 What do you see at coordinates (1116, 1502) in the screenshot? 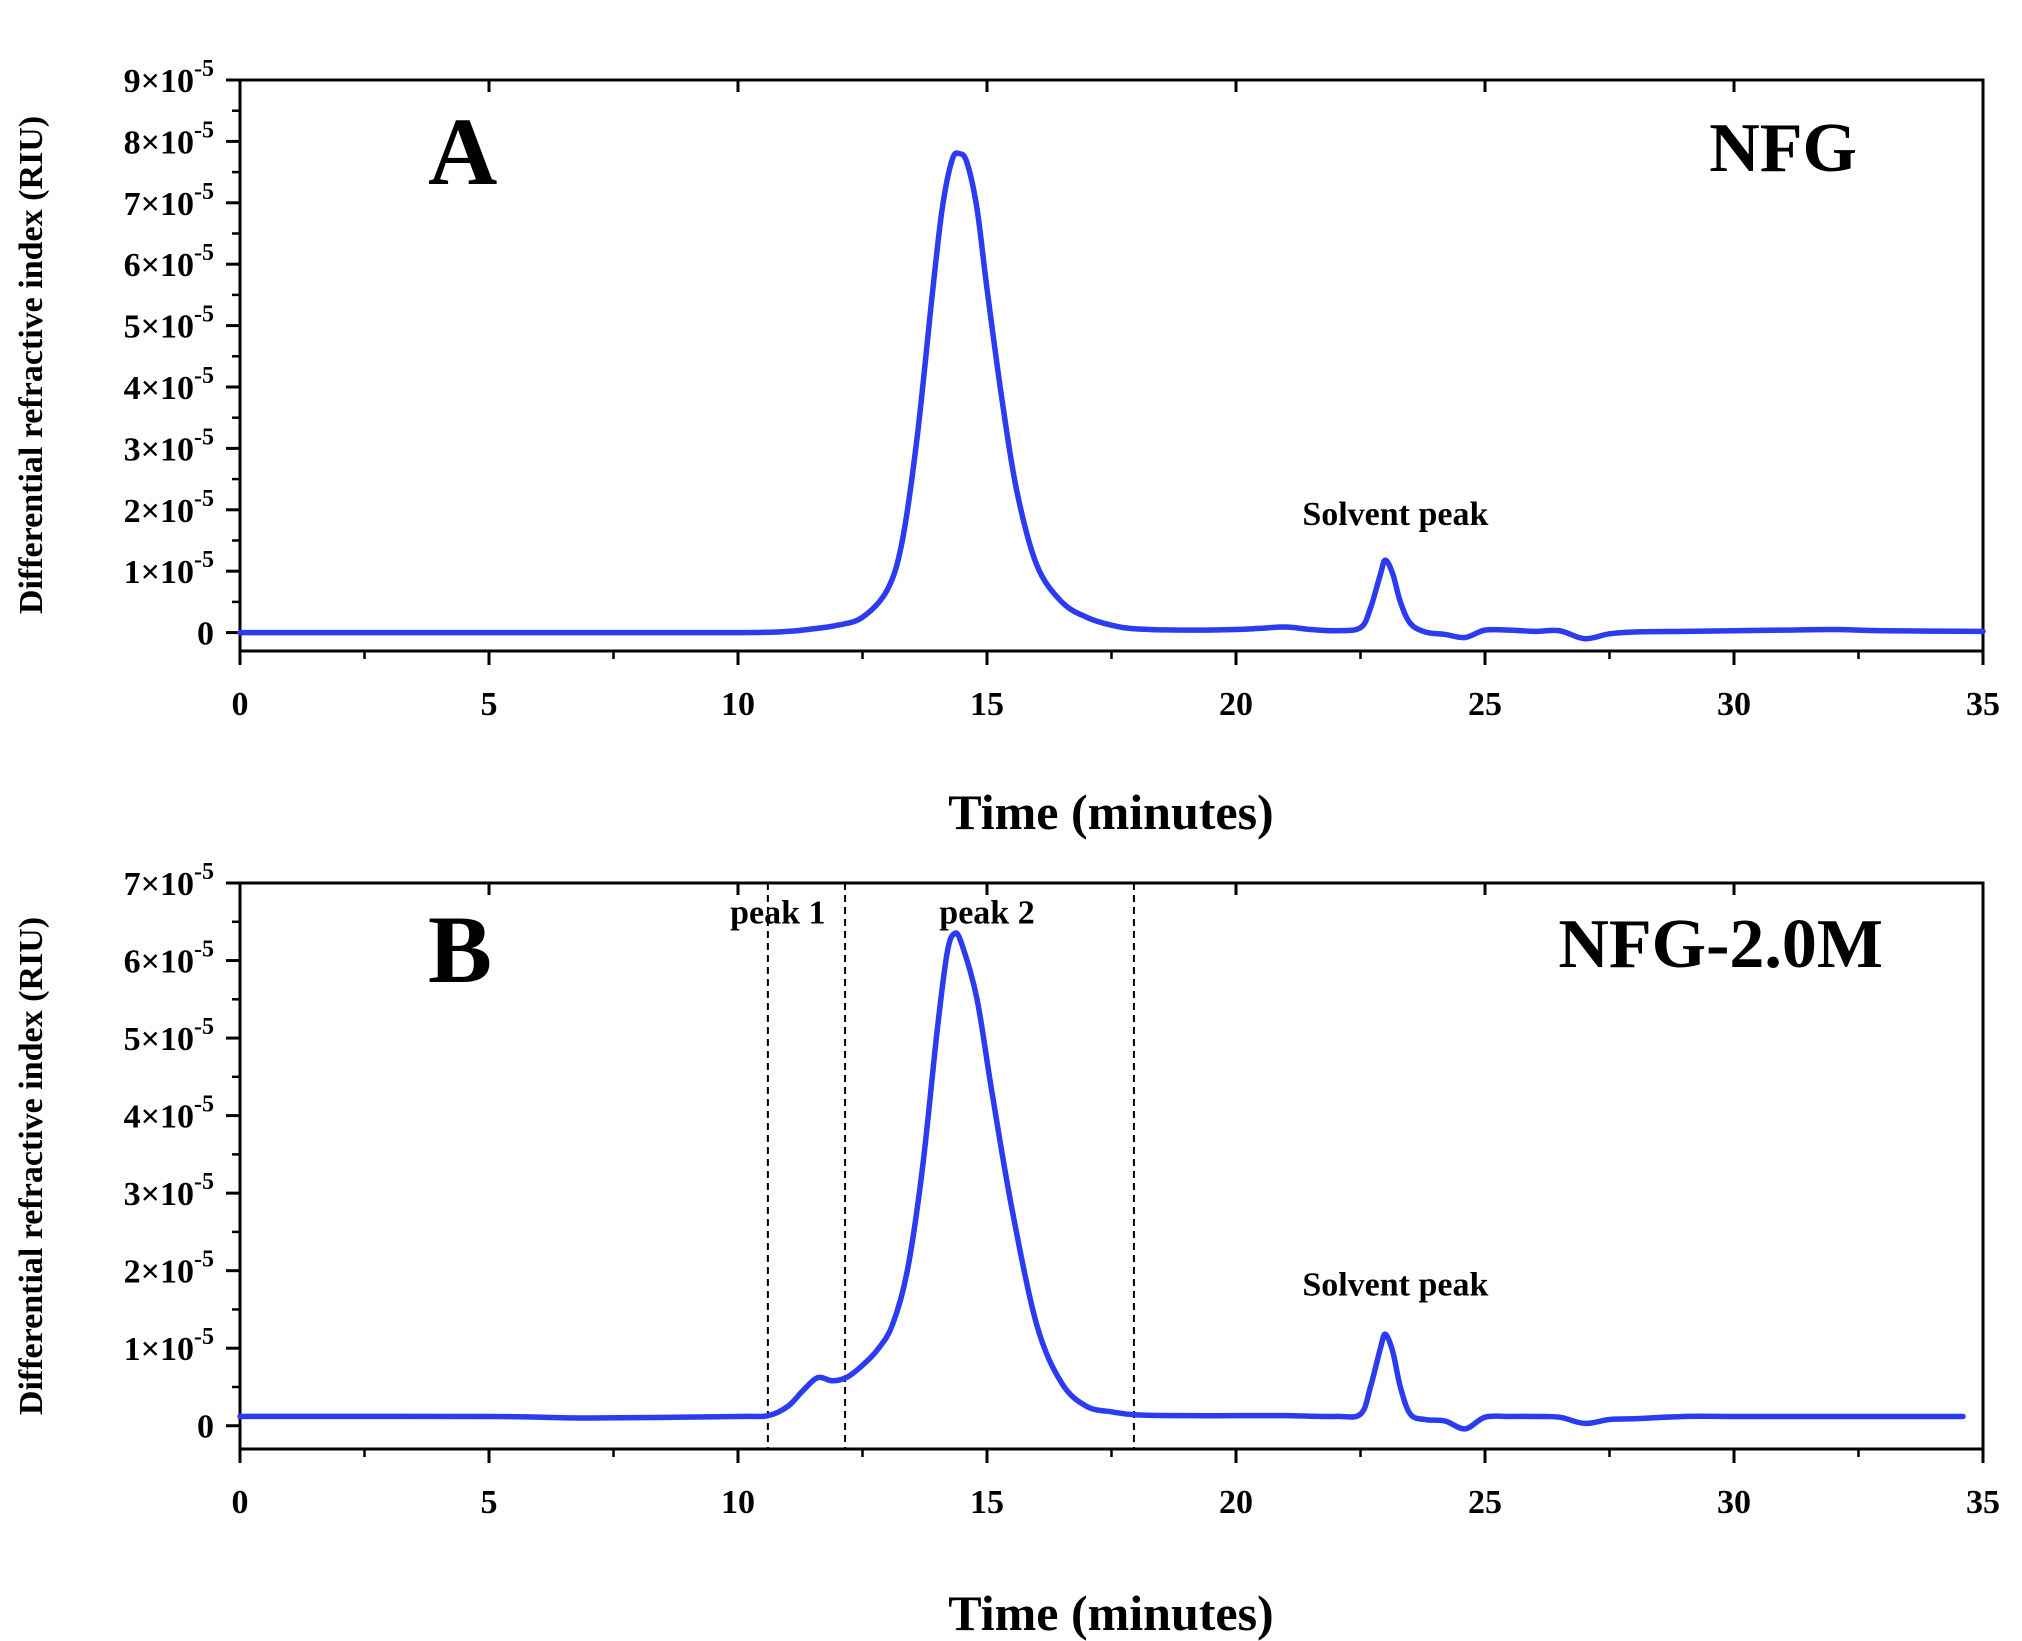
I see `panel-b-x-tick-labels: 0 5 10 15 20 25 30 35` at bounding box center [1116, 1502].